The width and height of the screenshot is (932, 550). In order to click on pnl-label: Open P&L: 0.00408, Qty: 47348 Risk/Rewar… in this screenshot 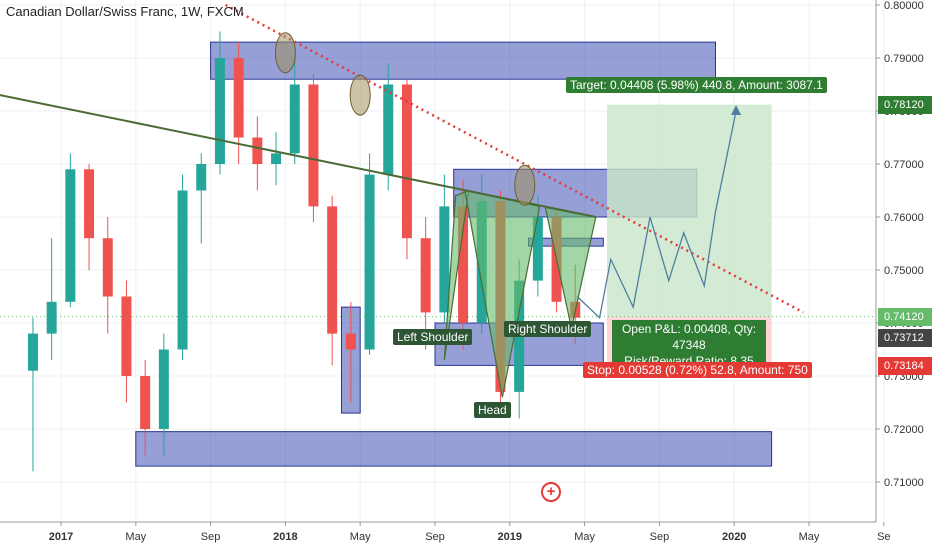, I will do `click(689, 345)`.